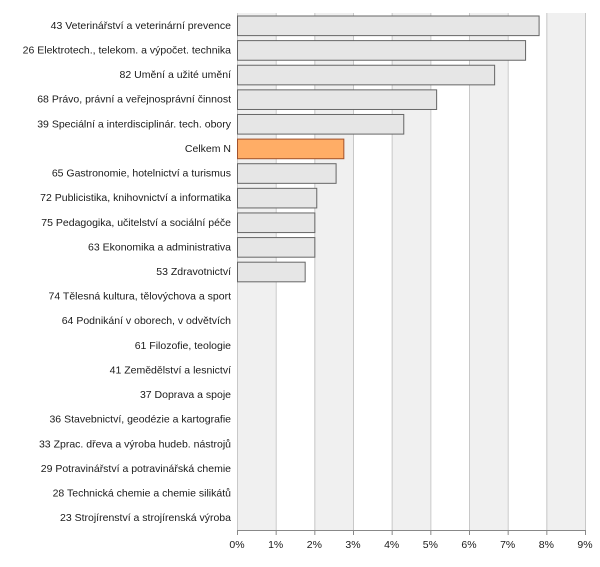  I want to click on category-label: 43 Veterinářství a veterinární prevence, so click(141, 26).